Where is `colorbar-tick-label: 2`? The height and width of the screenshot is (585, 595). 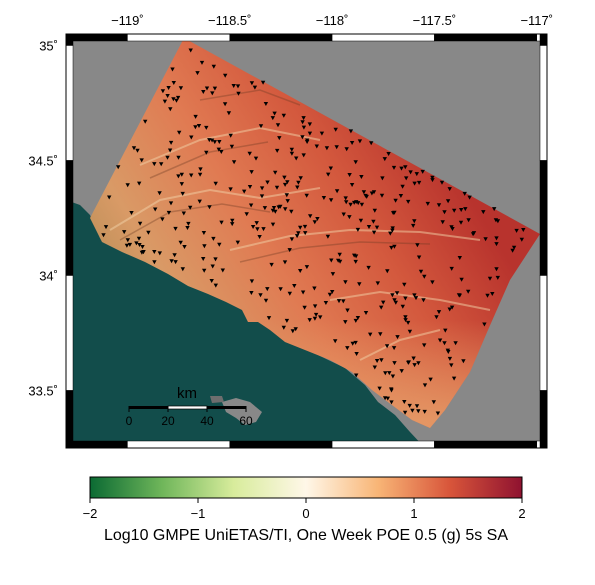
colorbar-tick-label: 2 is located at coordinates (521, 513).